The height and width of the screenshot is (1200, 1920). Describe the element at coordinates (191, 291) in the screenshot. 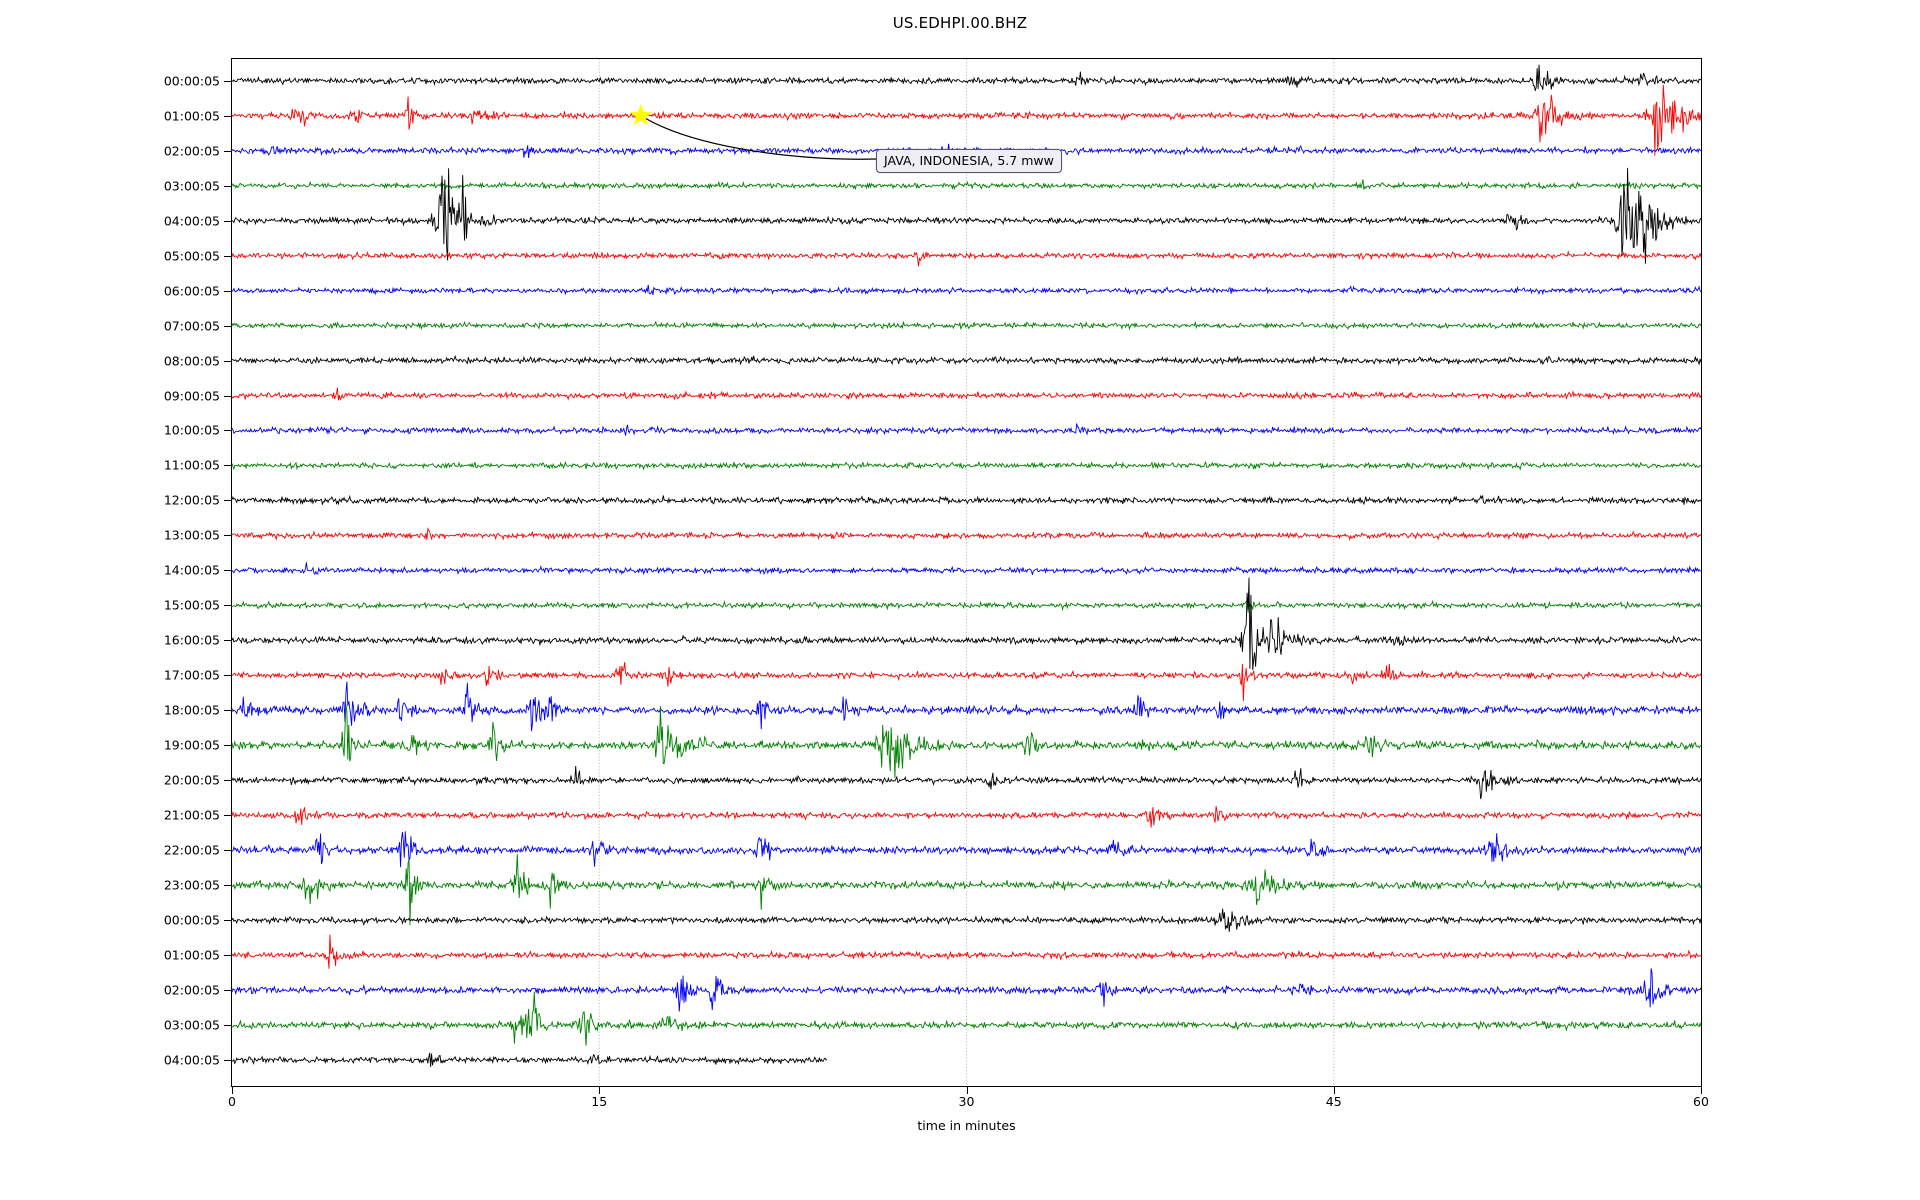

I see `y-axis-tick-label: 06:00:05` at that location.